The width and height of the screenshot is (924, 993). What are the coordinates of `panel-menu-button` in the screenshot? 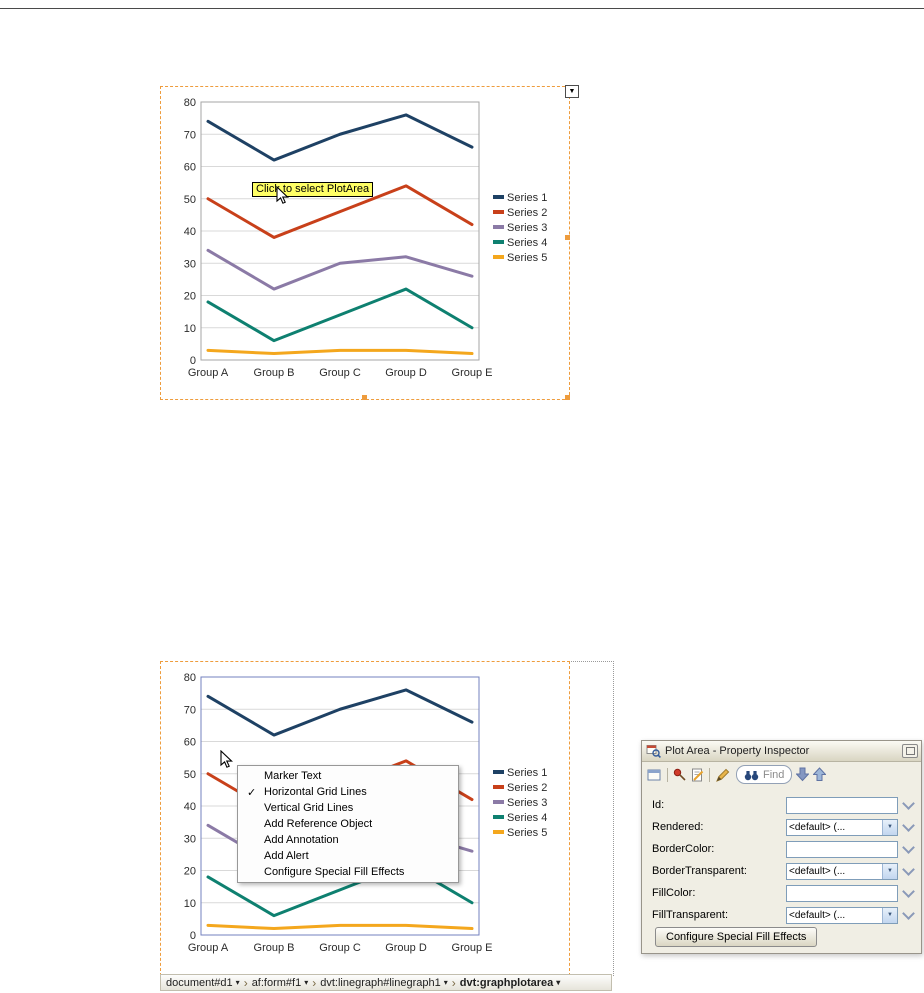 It's located at (910, 751).